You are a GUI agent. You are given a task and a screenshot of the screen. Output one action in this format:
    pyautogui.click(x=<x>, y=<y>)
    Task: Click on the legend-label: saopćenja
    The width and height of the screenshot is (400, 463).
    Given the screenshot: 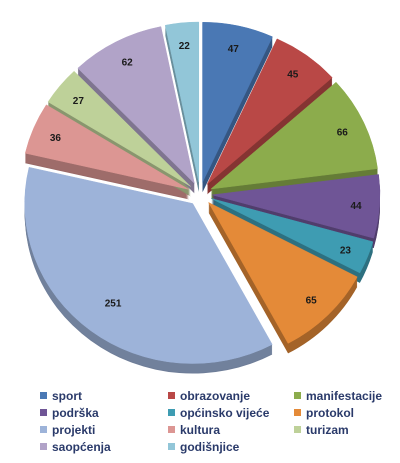 What is the action you would take?
    pyautogui.click(x=81, y=447)
    